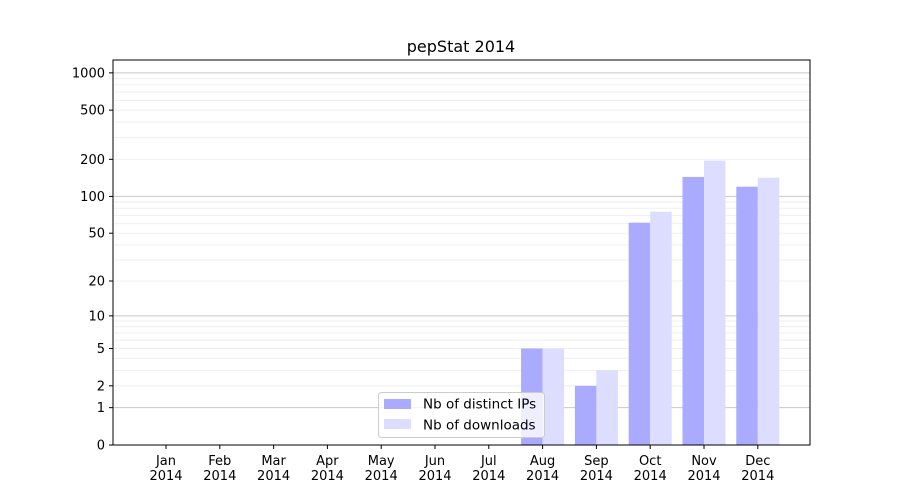 The image size is (900, 504). What do you see at coordinates (381, 469) in the screenshot?
I see `x-tick-label: May 2014` at bounding box center [381, 469].